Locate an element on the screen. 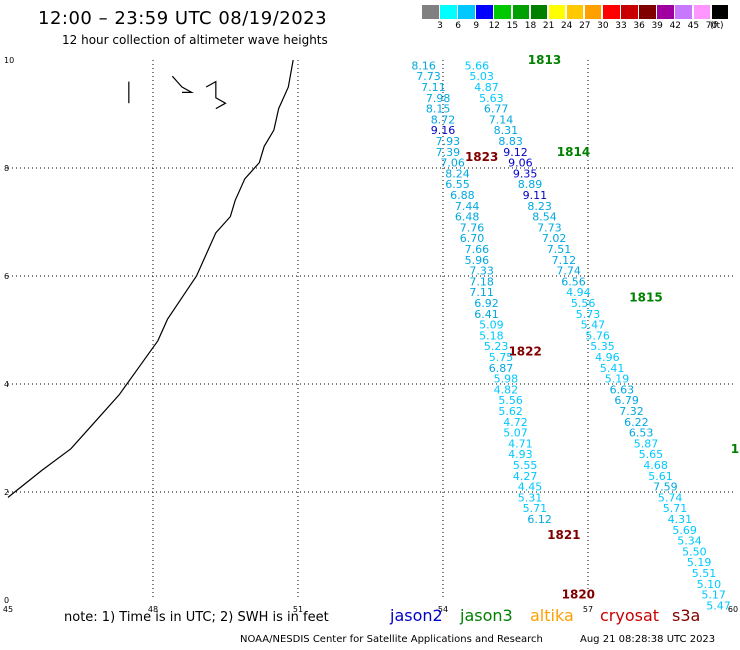  y-tick-label: 10 is located at coordinates (9, 60).